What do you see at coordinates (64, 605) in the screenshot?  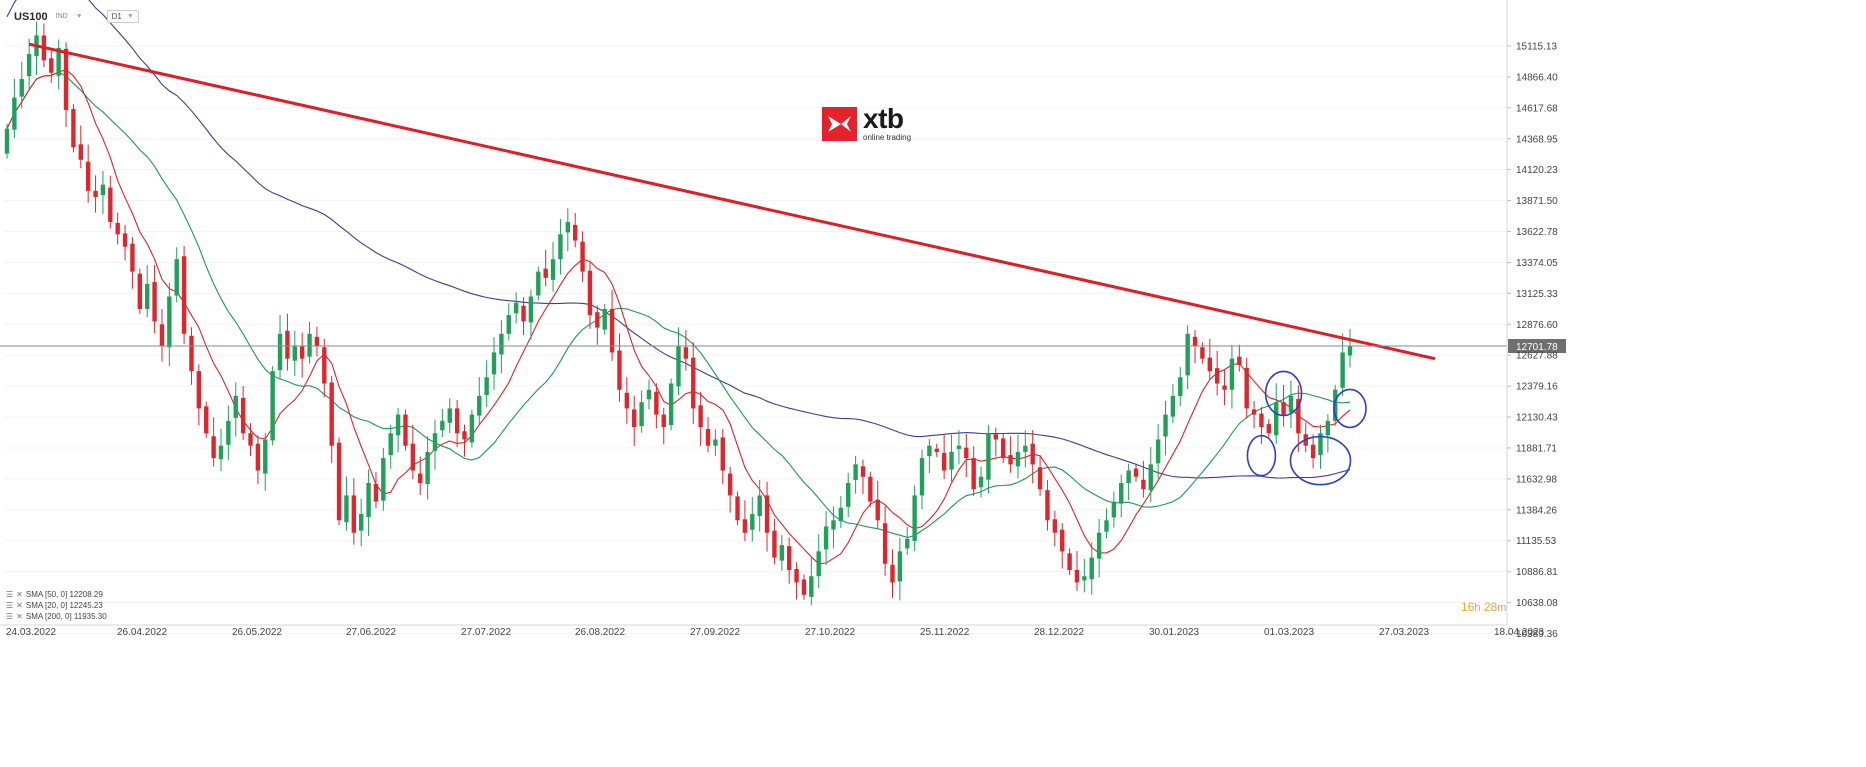 I see `legend-label: SMA [20, 0] 12245.23` at bounding box center [64, 605].